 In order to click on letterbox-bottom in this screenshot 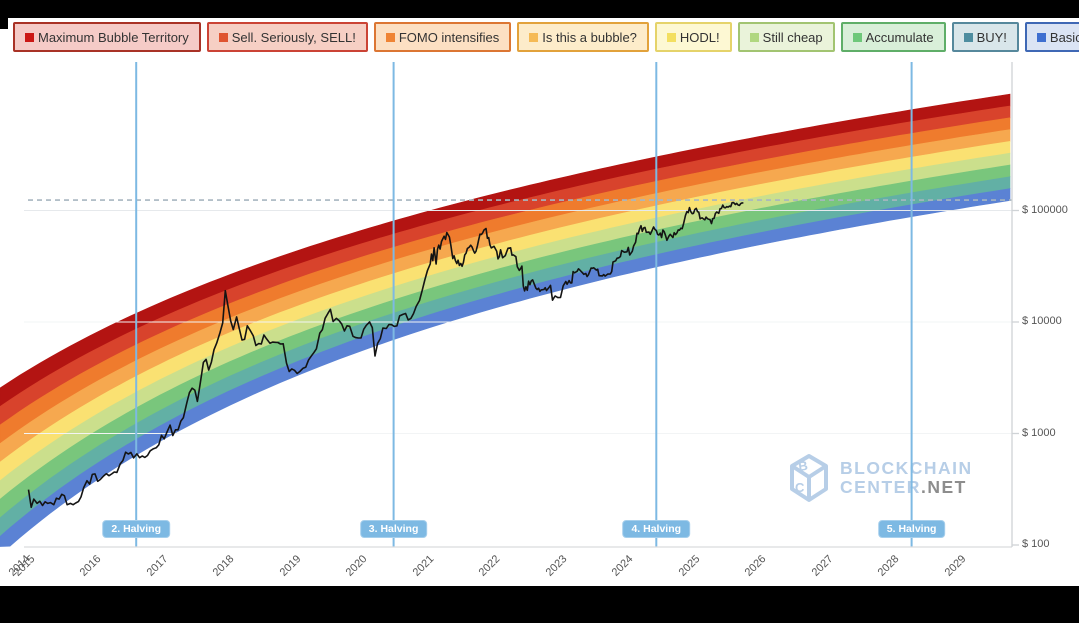, I will do `click(539, 604)`.